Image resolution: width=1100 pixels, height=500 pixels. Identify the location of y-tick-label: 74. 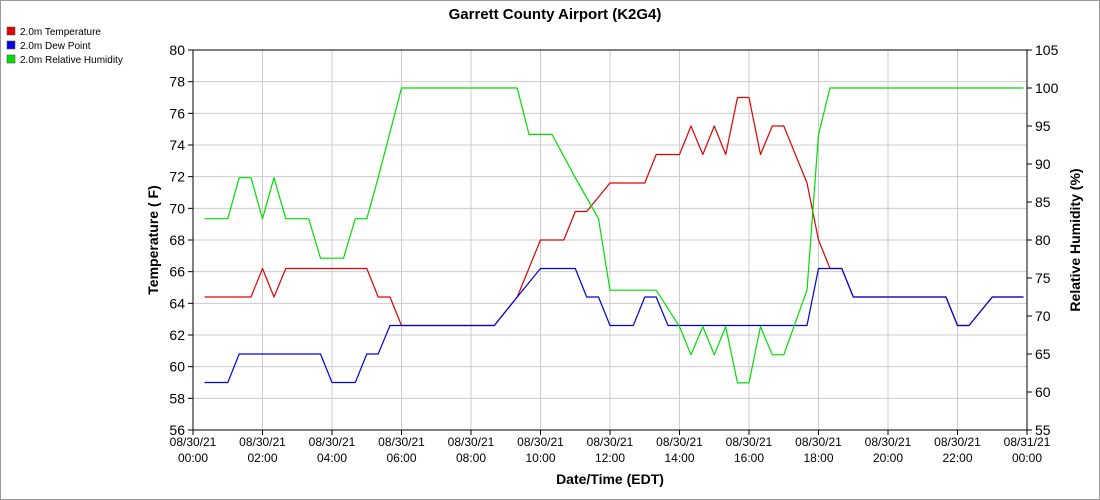
(177, 145).